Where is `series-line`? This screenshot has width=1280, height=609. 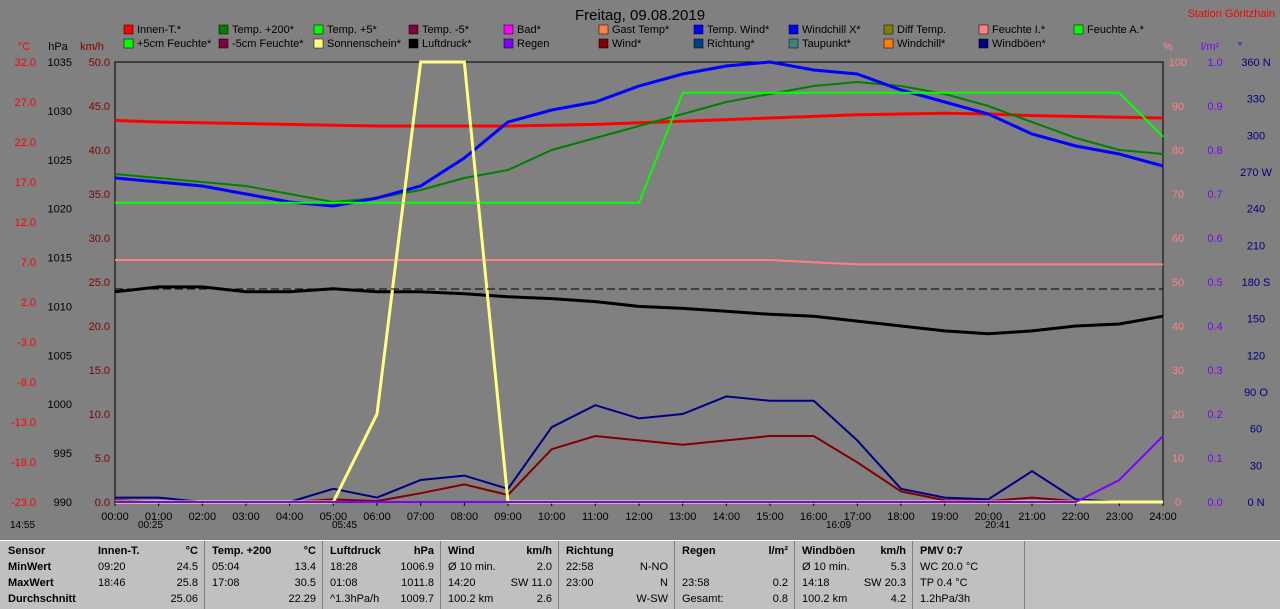
series-line is located at coordinates (639, 469).